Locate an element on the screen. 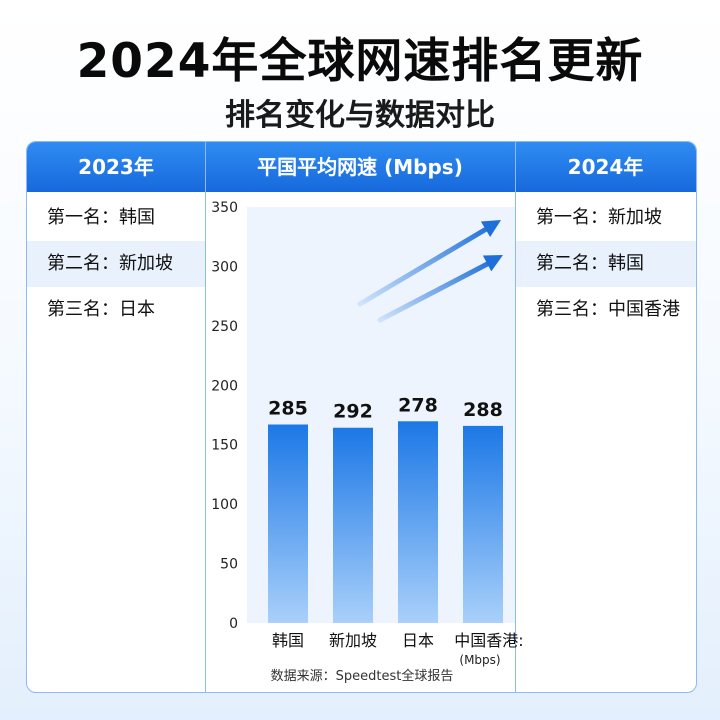 Image resolution: width=720 pixels, height=720 pixels. column-divider-right is located at coordinates (515, 417).